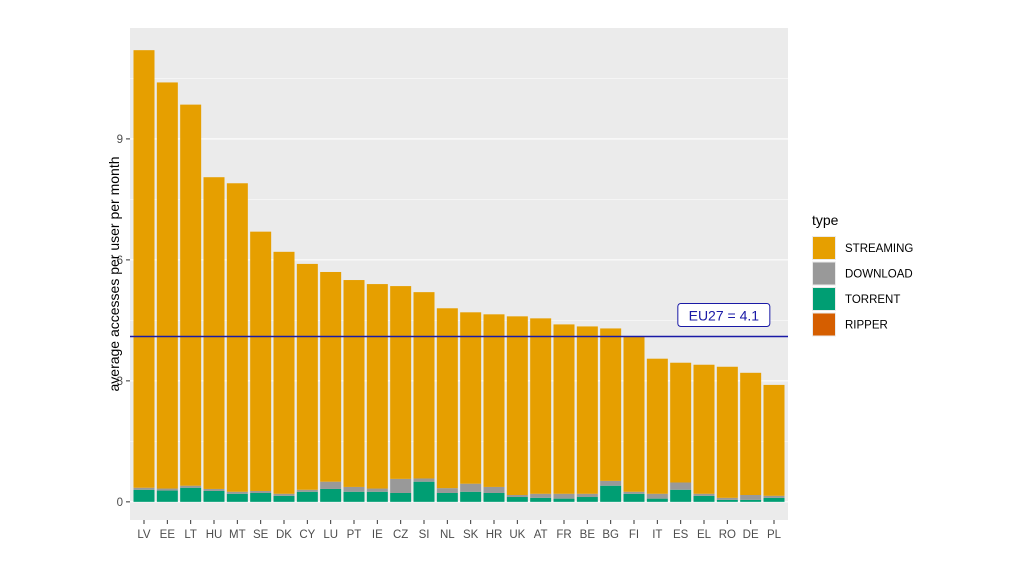 Image resolution: width=1024 pixels, height=565 pixels. I want to click on bar-segment-streaming-de, so click(751, 433).